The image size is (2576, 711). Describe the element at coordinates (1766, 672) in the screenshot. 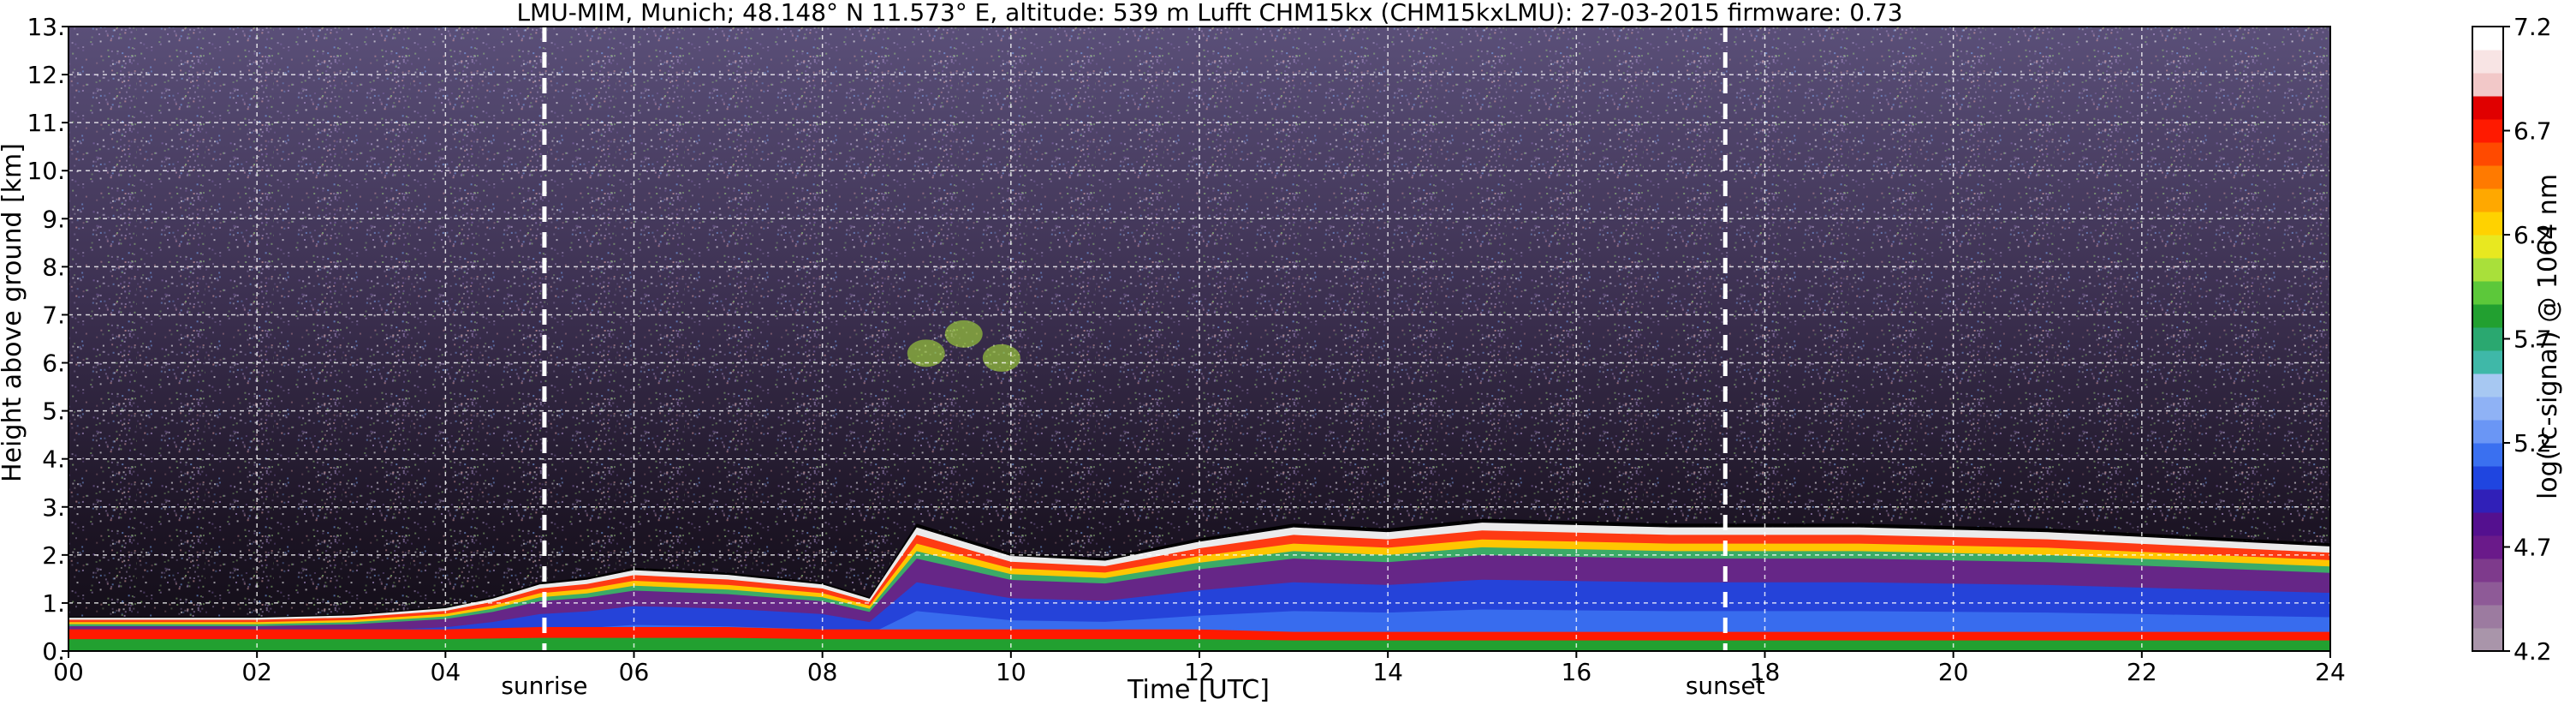

I see `x-tick-label: 18` at that location.